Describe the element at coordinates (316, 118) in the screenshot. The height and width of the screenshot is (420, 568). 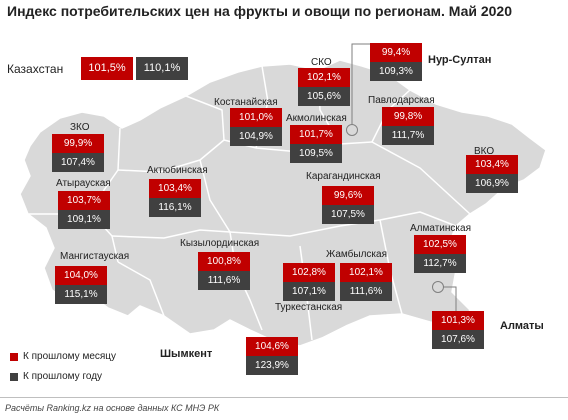
I see `region-label-akmola: Акмолинская` at that location.